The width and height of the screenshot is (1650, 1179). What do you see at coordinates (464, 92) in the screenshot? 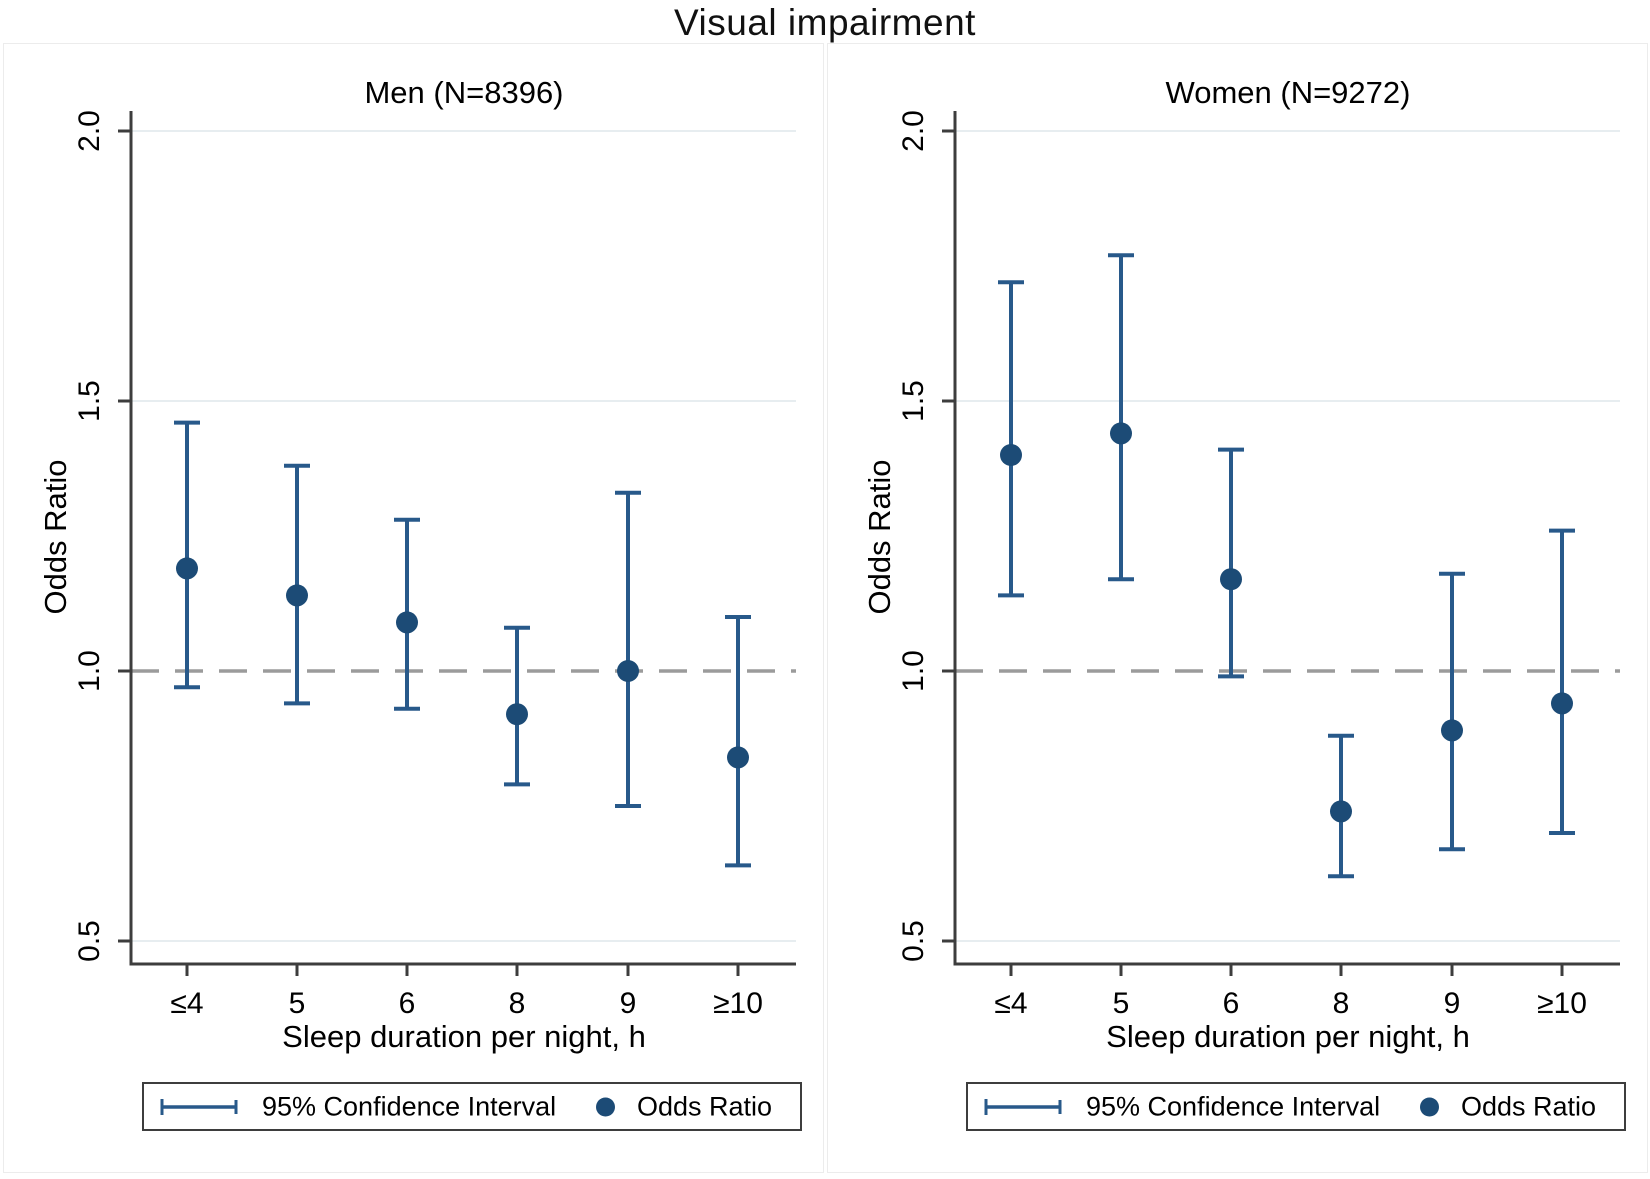
I see `panel-title-men: Men (N=8396)` at bounding box center [464, 92].